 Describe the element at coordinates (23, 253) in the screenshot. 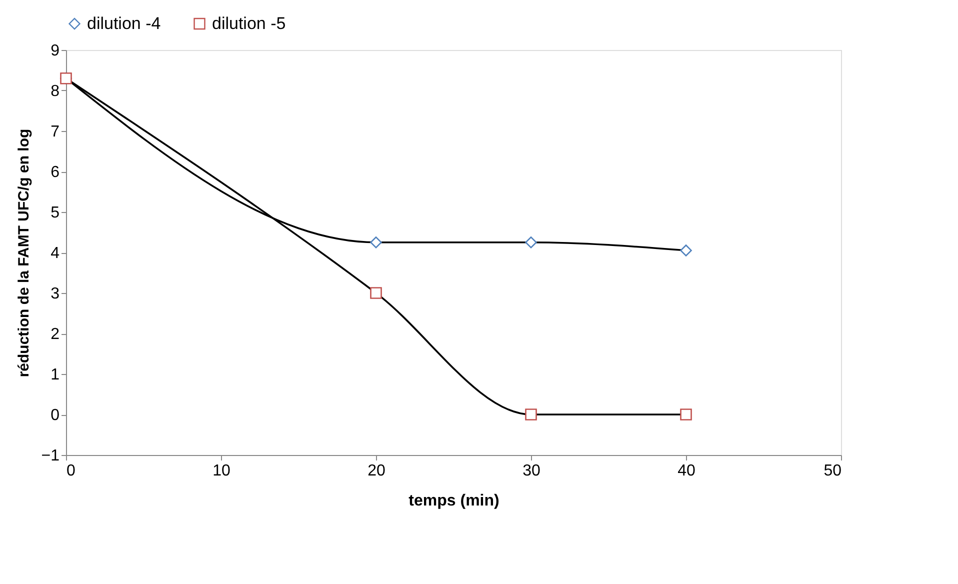

I see `y-axis-title: réduction de la FAMT UFC/g en log` at that location.